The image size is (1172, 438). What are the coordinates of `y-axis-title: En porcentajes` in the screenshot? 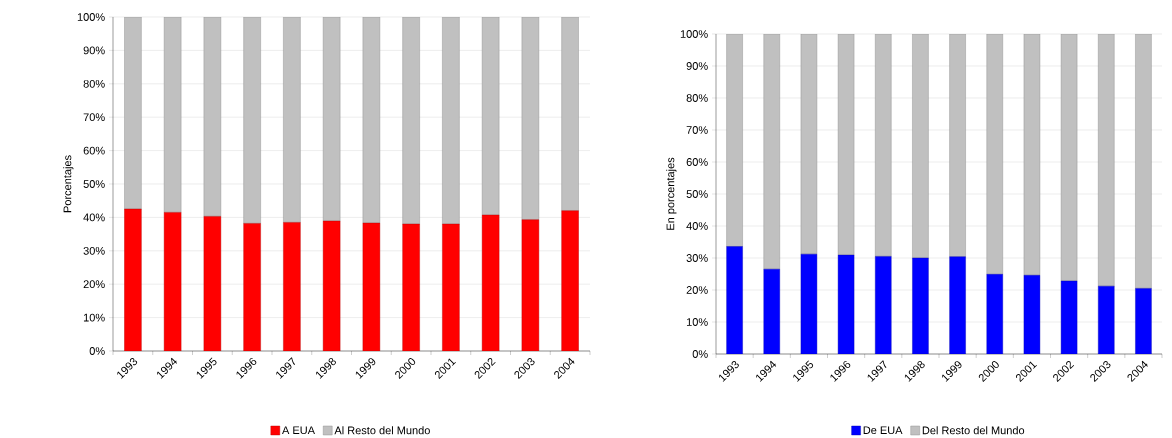 It's located at (671, 193).